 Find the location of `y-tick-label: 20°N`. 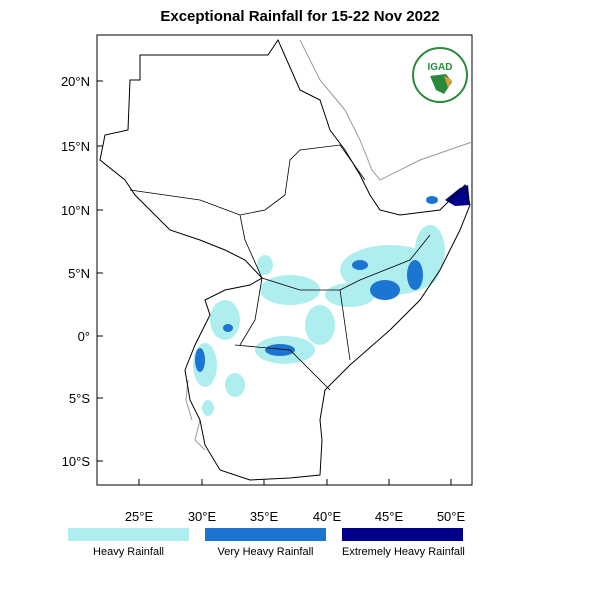

y-tick-label: 20°N is located at coordinates (75, 81).